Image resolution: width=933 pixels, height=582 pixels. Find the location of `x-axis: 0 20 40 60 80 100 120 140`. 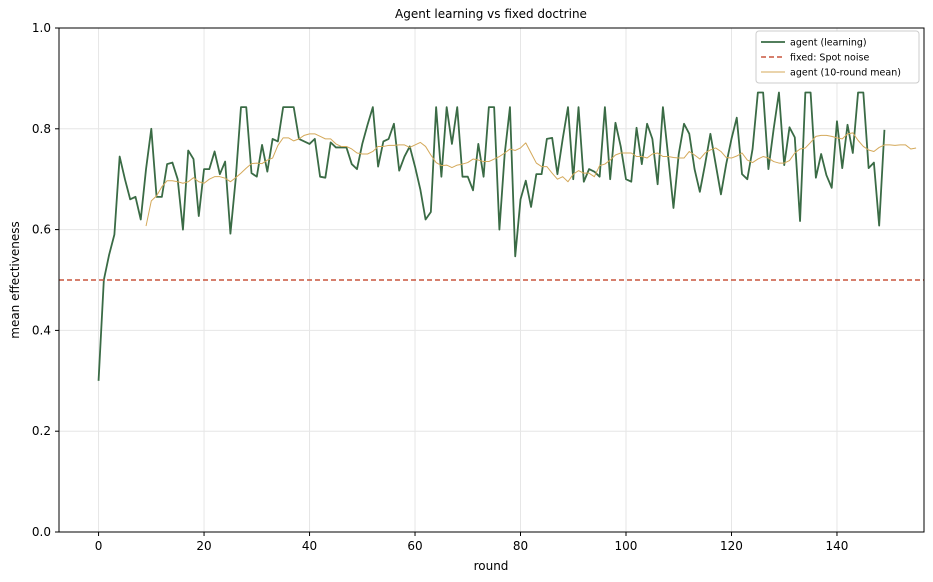

x-axis: 0 20 40 60 80 100 120 140 is located at coordinates (472, 542).